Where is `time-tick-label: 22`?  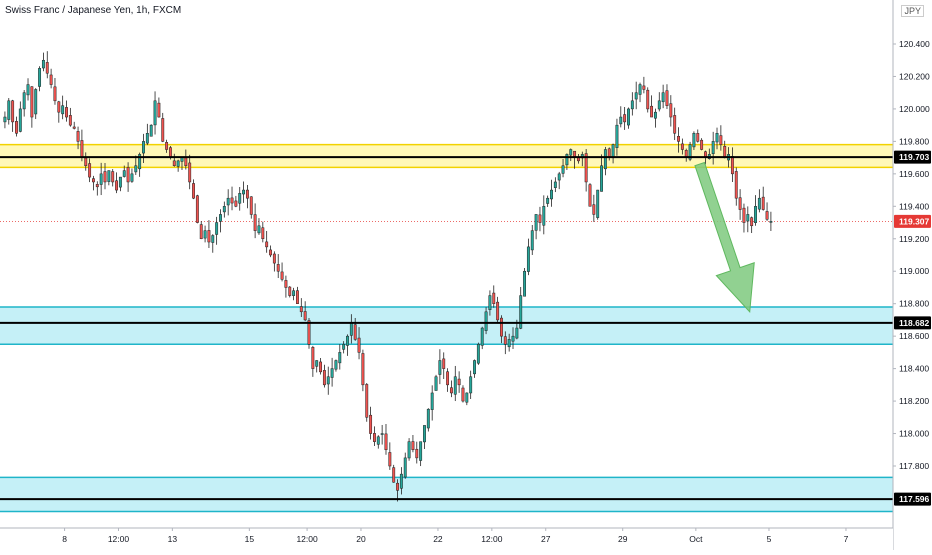 time-tick-label: 22 is located at coordinates (438, 539).